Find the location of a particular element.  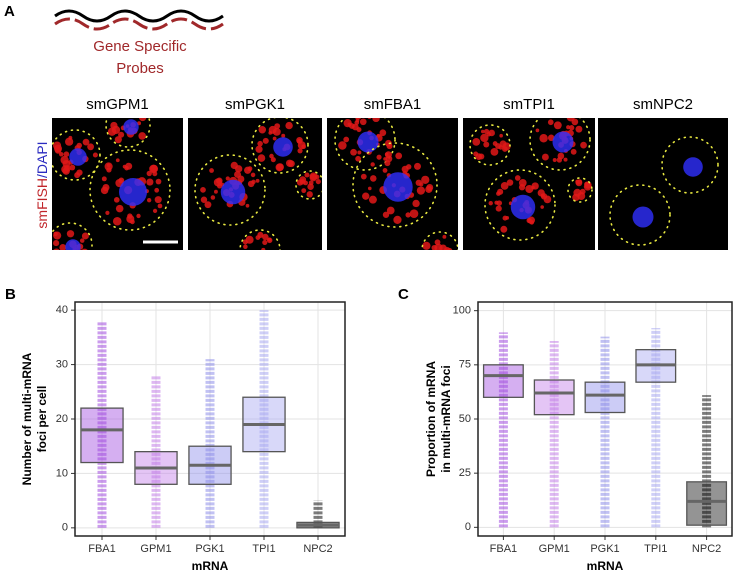

y-tick-label: 25 is located at coordinates (465, 473).